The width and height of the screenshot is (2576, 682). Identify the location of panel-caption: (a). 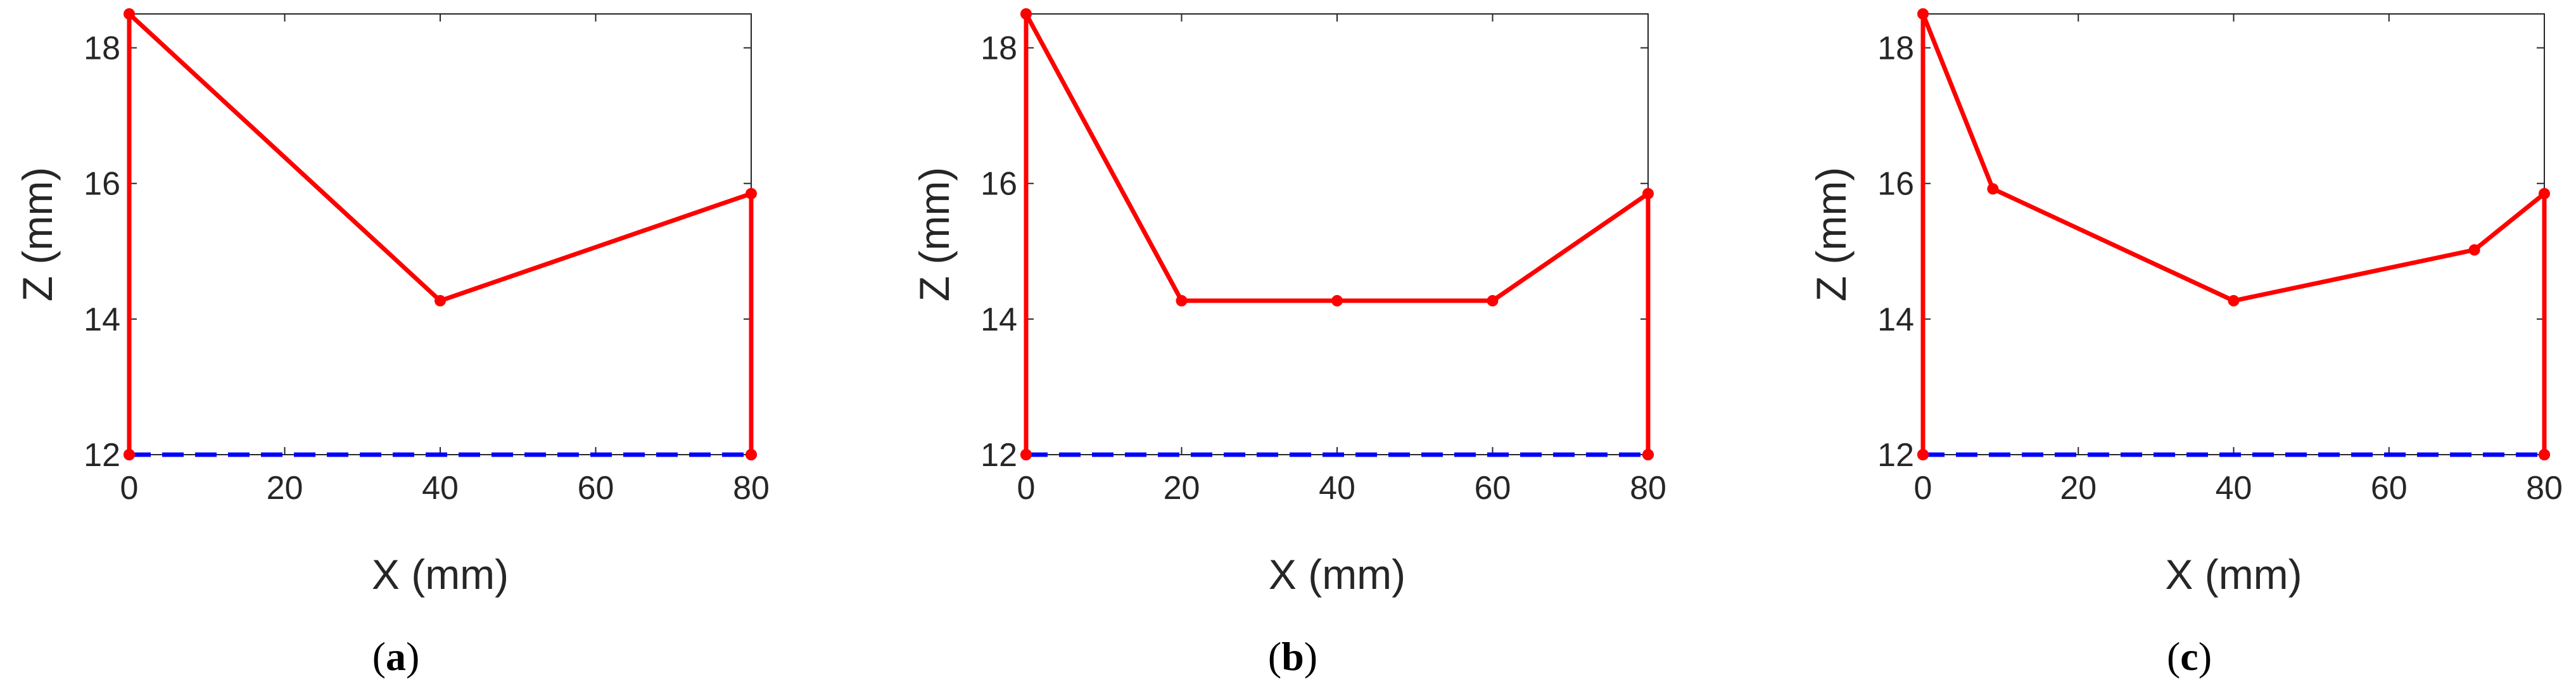
(396, 656).